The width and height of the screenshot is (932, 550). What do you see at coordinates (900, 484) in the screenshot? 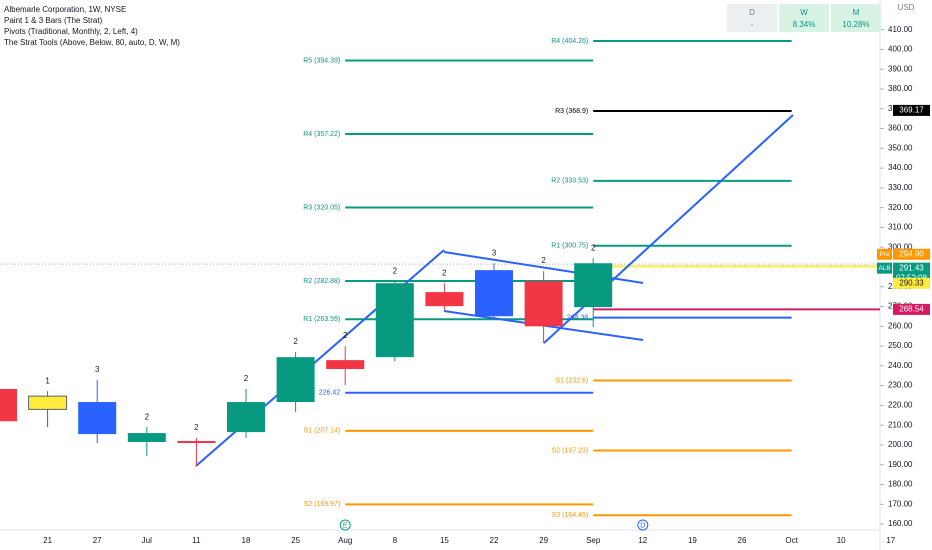
I see `y-tick-label: 180.00` at bounding box center [900, 484].